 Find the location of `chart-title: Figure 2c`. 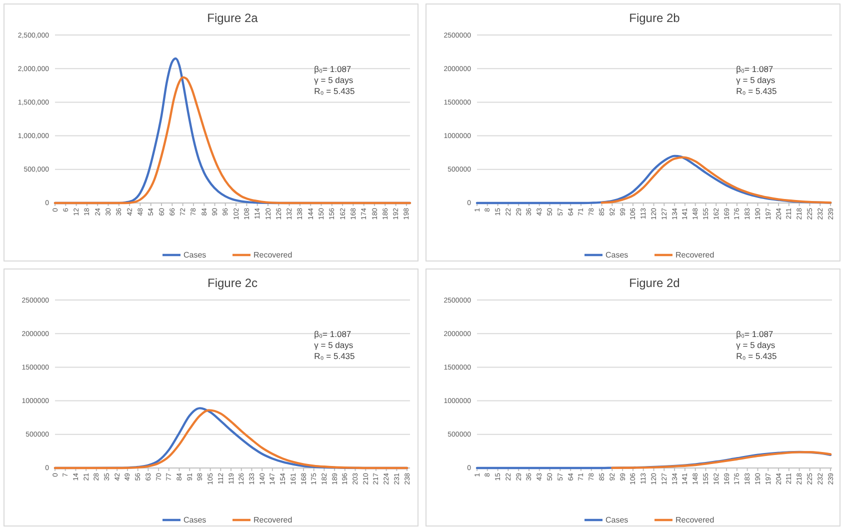

chart-title: Figure 2c is located at coordinates (232, 283).